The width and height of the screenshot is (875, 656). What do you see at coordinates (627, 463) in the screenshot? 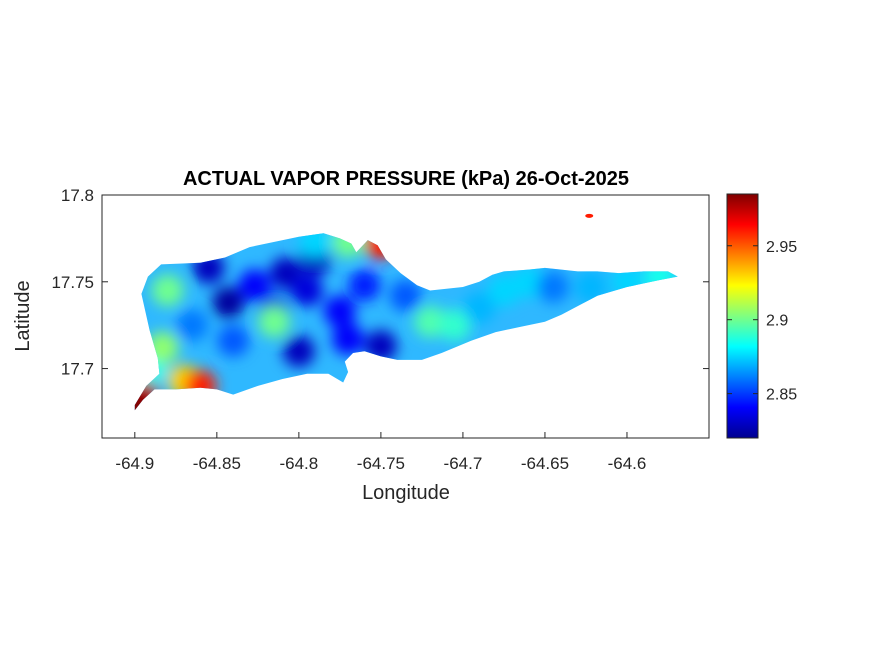
I see `x-tick-label: -64.6` at bounding box center [627, 463].